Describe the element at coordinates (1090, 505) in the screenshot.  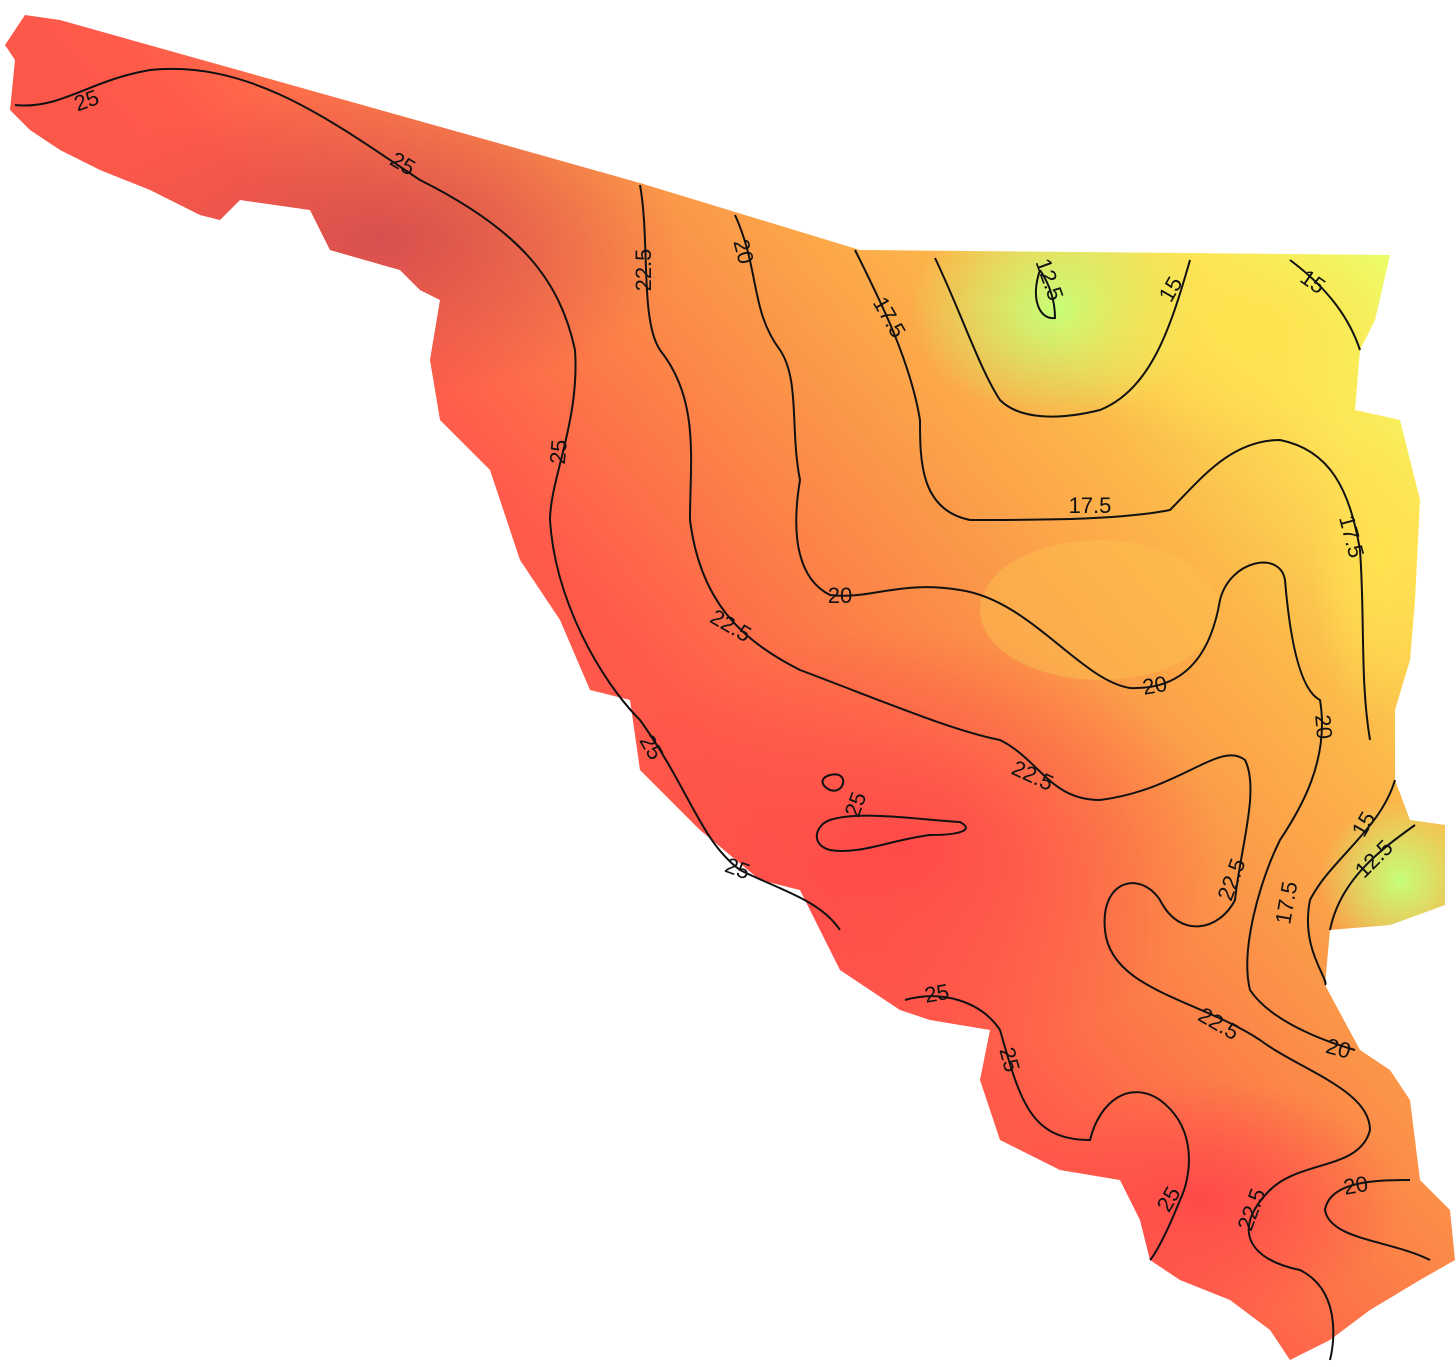
I see `contour-label: 17.5` at that location.